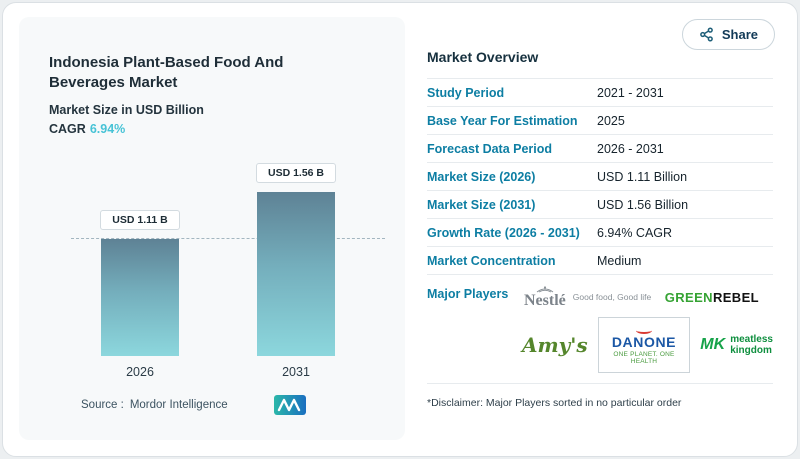 The height and width of the screenshot is (459, 800). I want to click on share-icon, so click(706, 34).